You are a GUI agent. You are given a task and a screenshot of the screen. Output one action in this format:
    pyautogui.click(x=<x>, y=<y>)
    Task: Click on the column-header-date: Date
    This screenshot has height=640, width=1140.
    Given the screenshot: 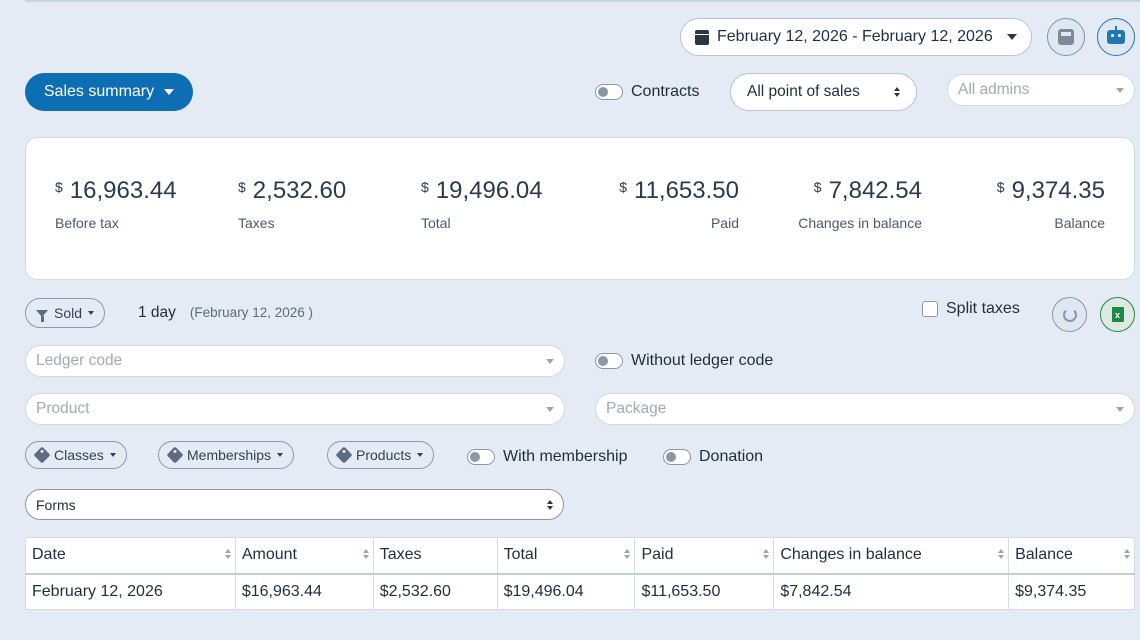 What is the action you would take?
    pyautogui.click(x=130, y=555)
    